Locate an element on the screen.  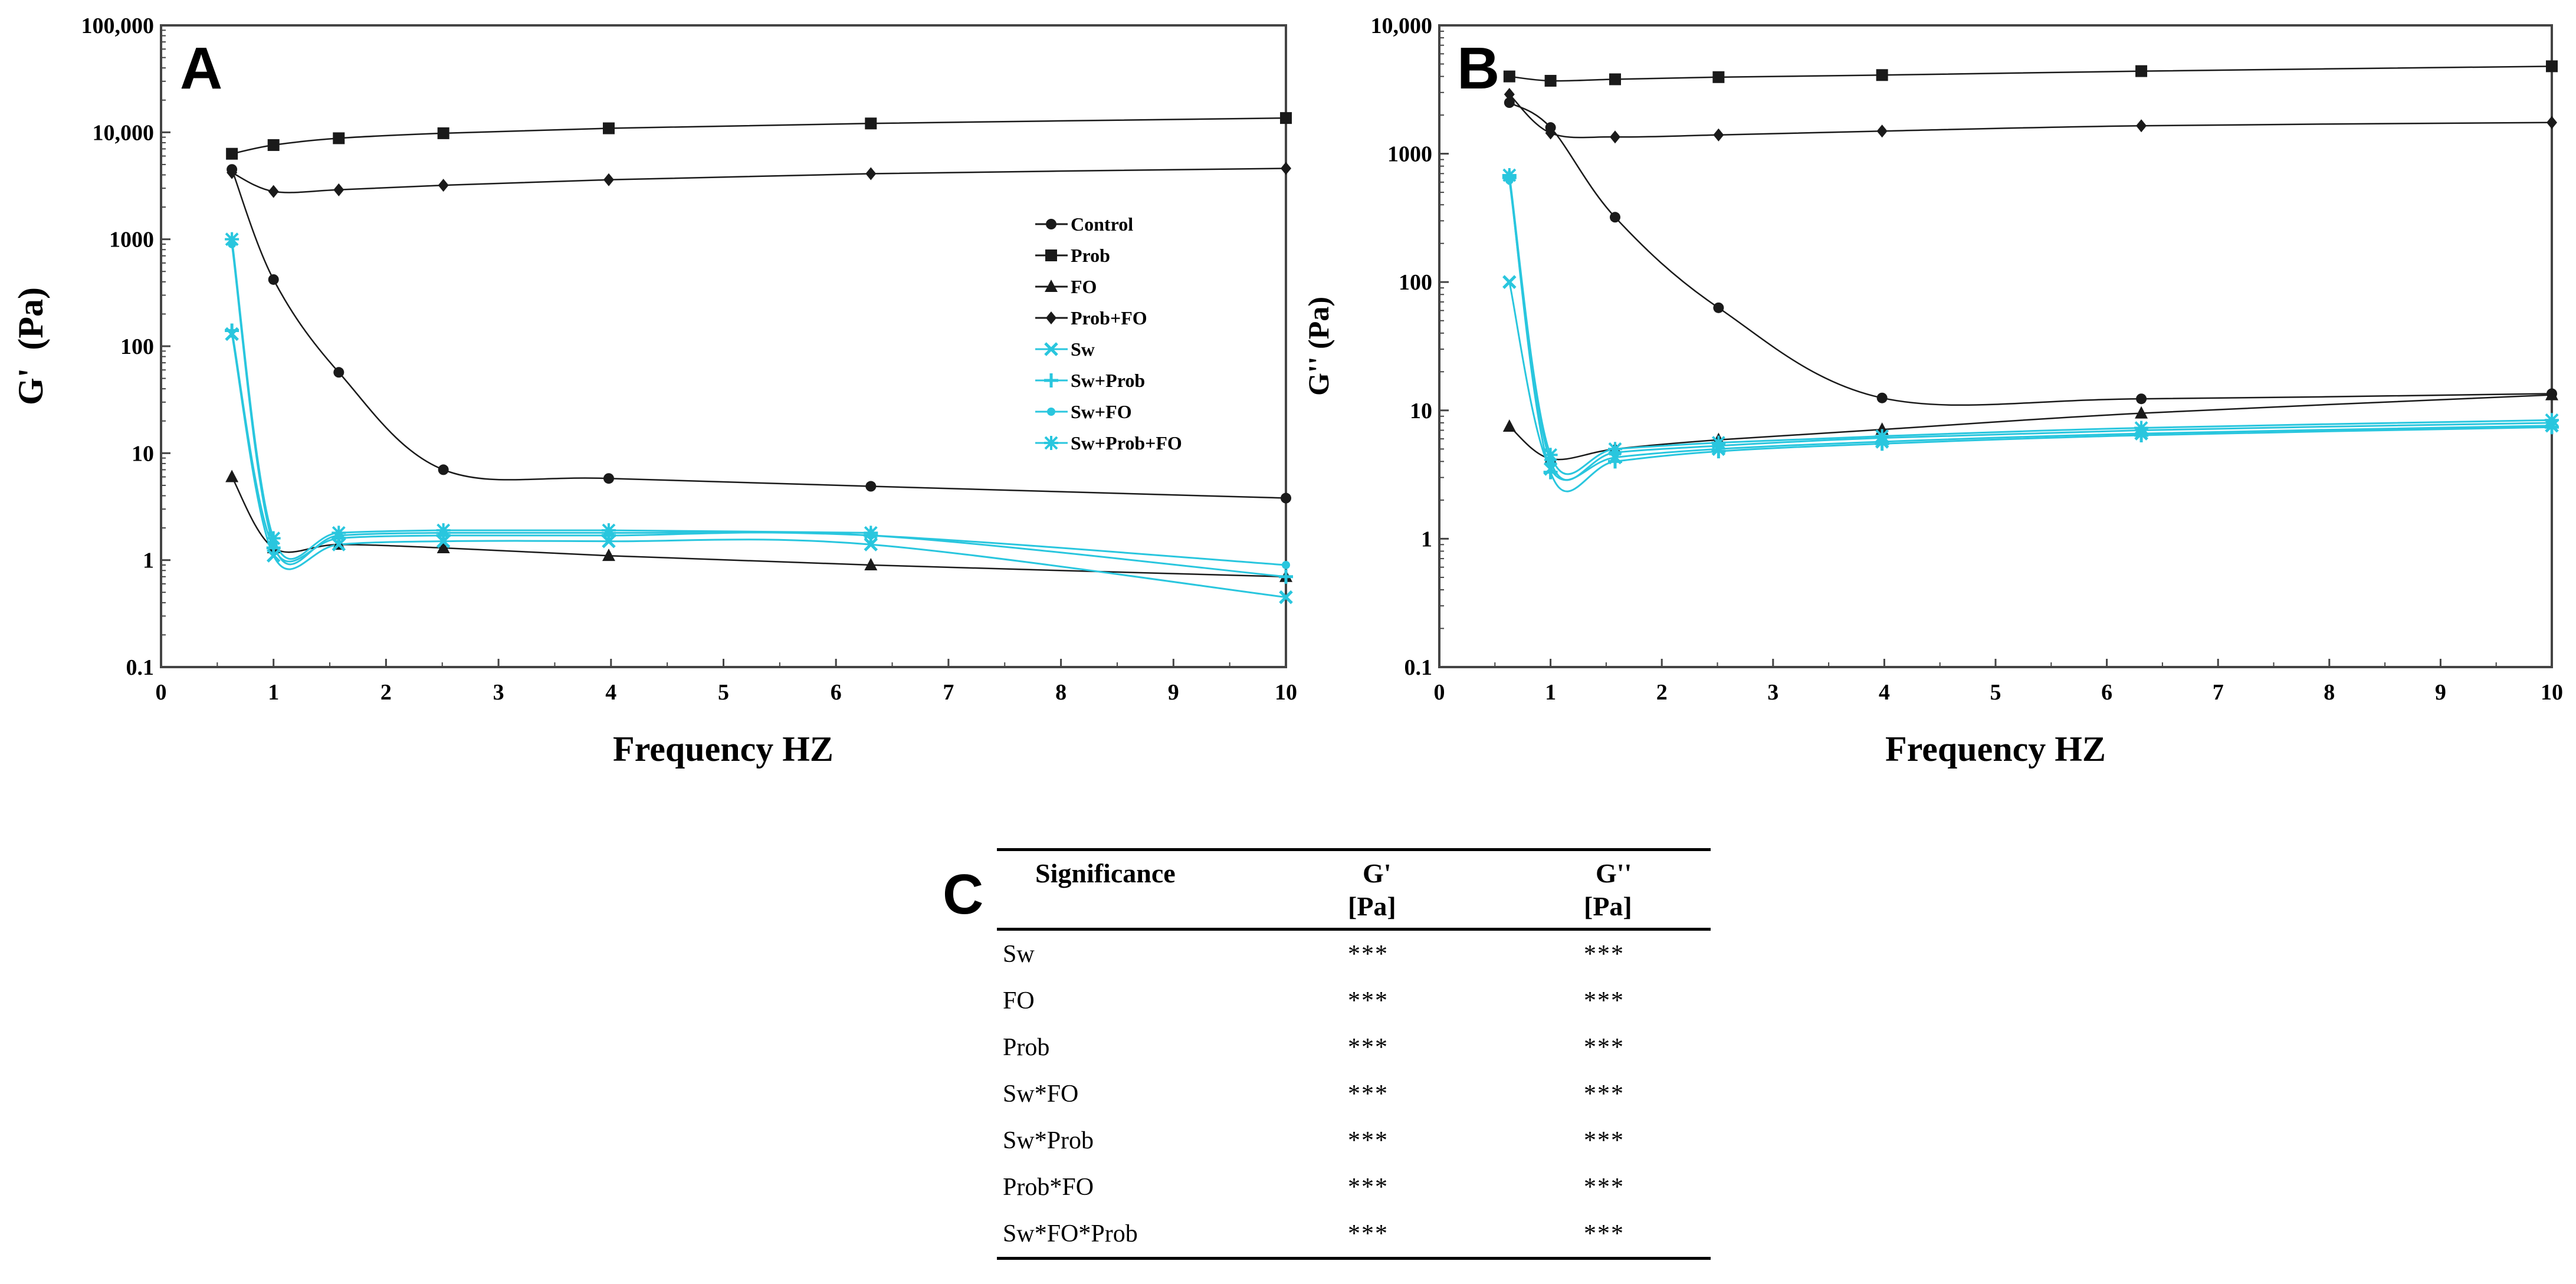
x-tick-label: 3 is located at coordinates (498, 692).